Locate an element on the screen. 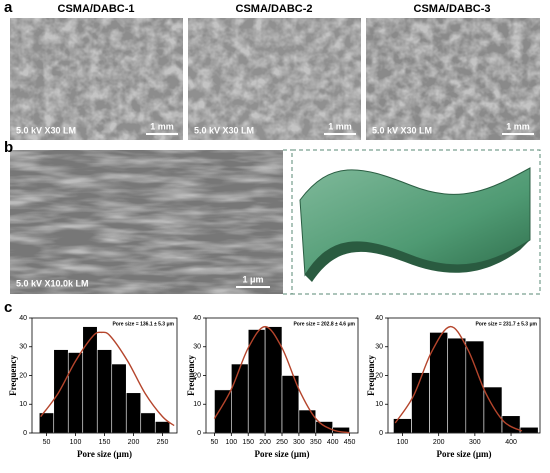  x-tick-label: 350 is located at coordinates (316, 442).